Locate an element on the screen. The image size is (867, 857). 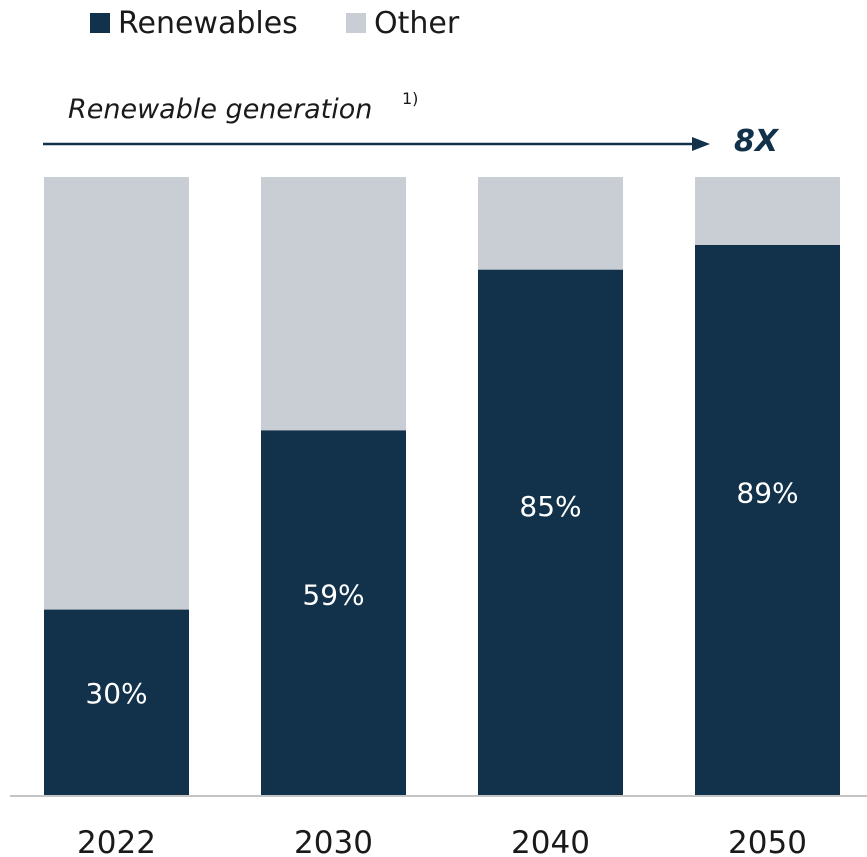
legend: Renewables Other is located at coordinates (275, 23).